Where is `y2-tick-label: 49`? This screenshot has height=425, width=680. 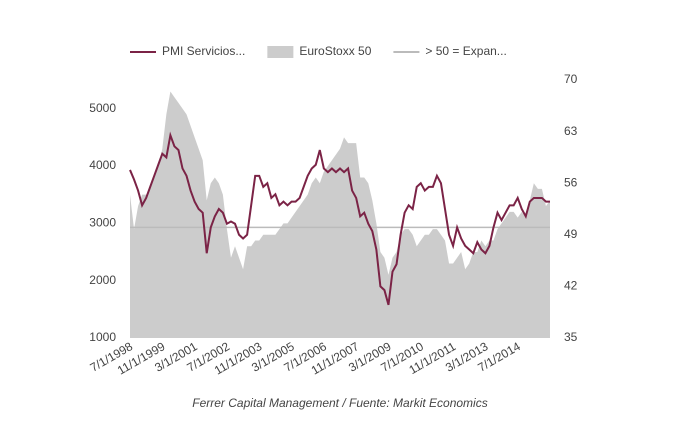
y2-tick-label: 49 is located at coordinates (571, 234).